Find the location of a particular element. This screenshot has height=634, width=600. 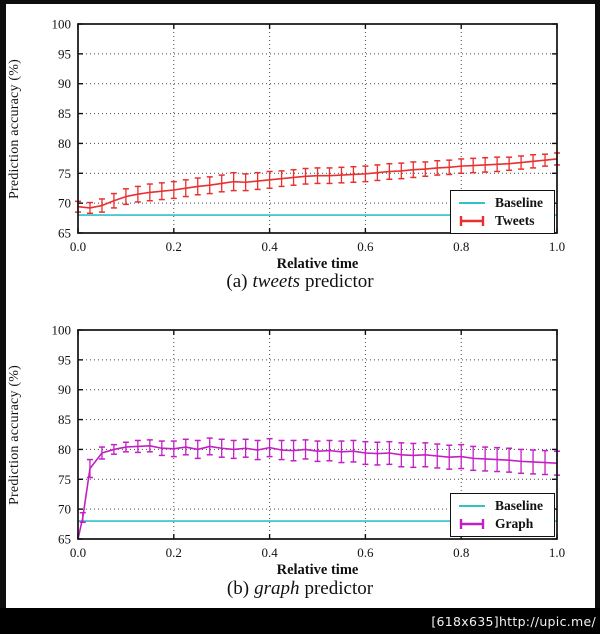

tweets-series-line is located at coordinates (317, 183).